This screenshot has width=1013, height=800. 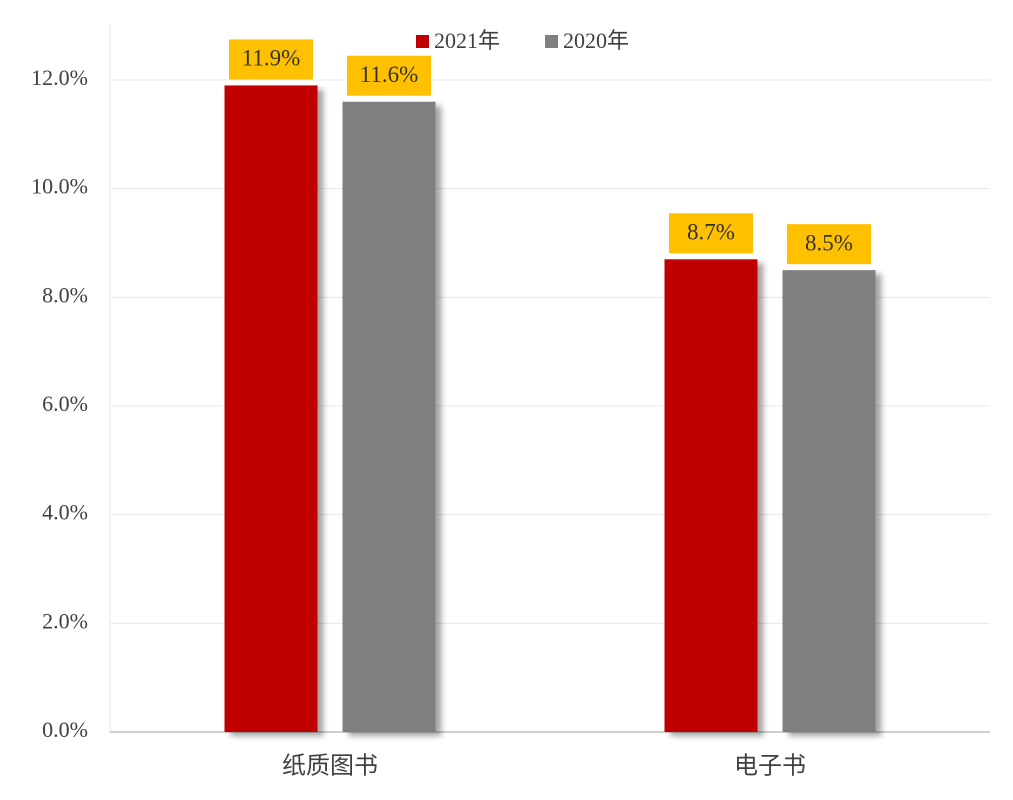 What do you see at coordinates (770, 766) in the screenshot?
I see `x-tick-label: 电子书` at bounding box center [770, 766].